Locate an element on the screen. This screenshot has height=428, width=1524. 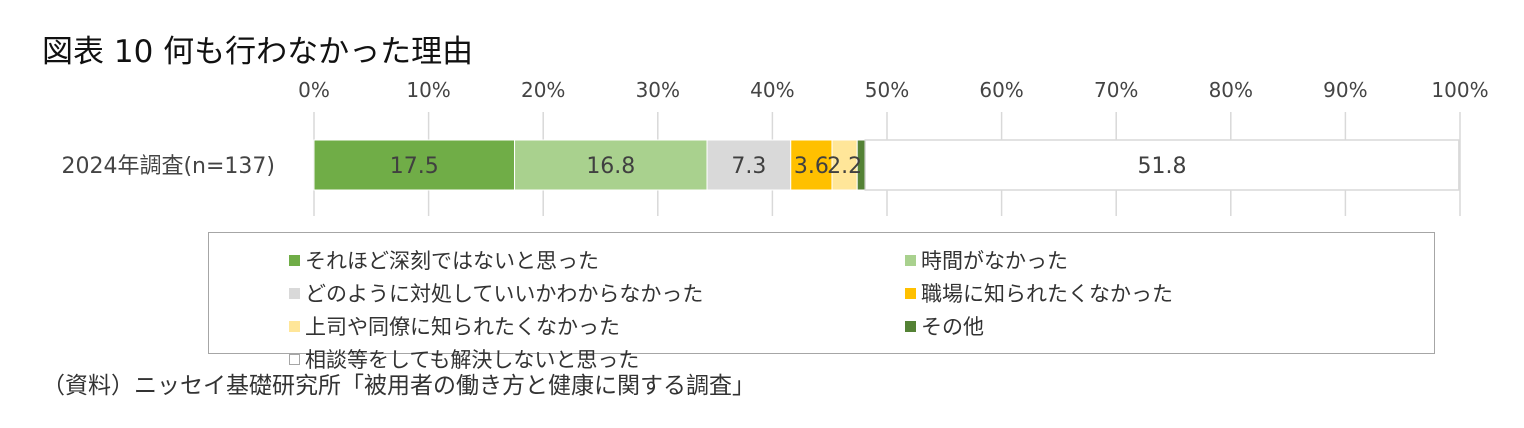
data-label: 17.5 is located at coordinates (414, 166).